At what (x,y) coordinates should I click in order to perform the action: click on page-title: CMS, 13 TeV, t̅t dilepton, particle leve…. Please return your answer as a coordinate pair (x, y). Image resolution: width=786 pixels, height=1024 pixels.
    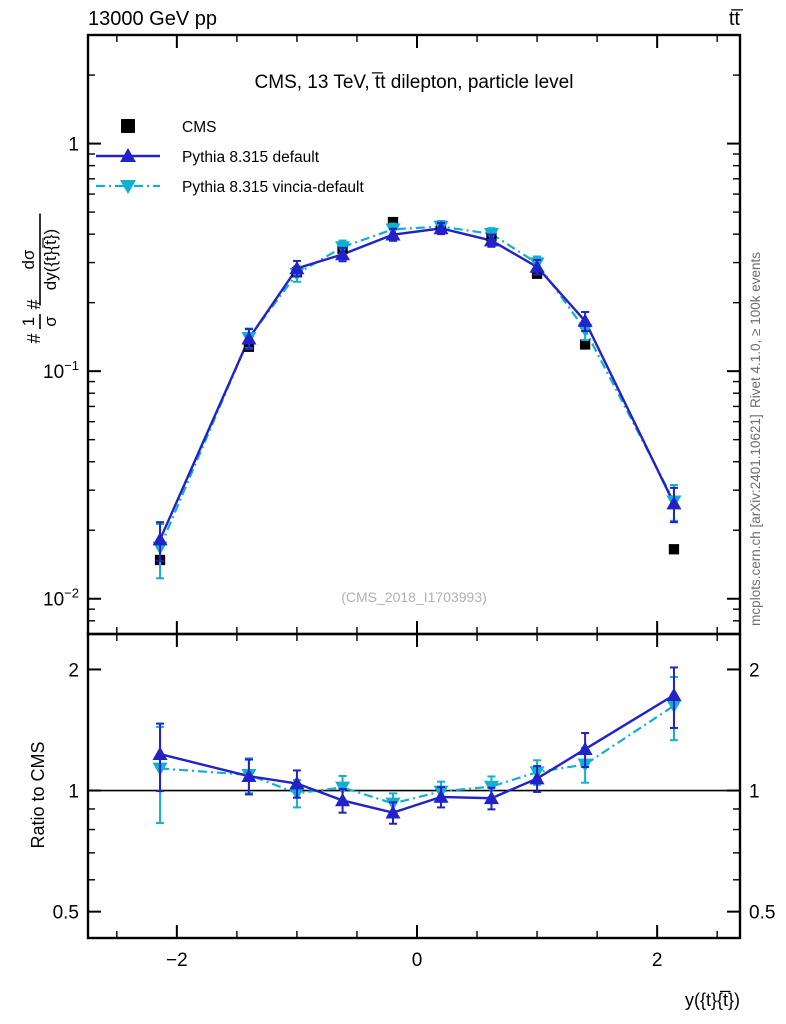
    Looking at the image, I should click on (414, 82).